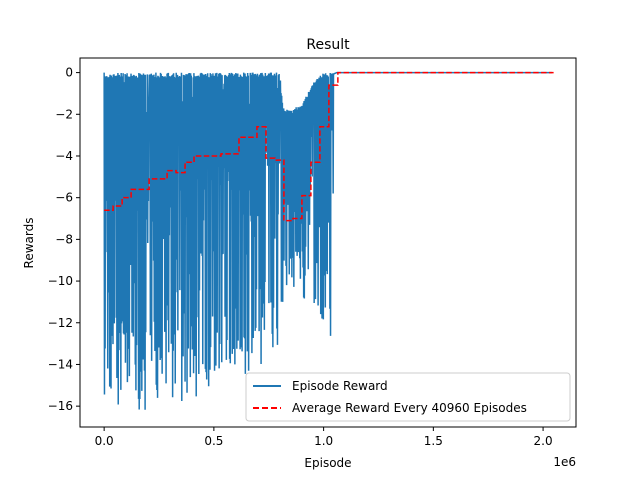 Image resolution: width=640 pixels, height=480 pixels. I want to click on y-tick-label: −2, so click(64, 114).